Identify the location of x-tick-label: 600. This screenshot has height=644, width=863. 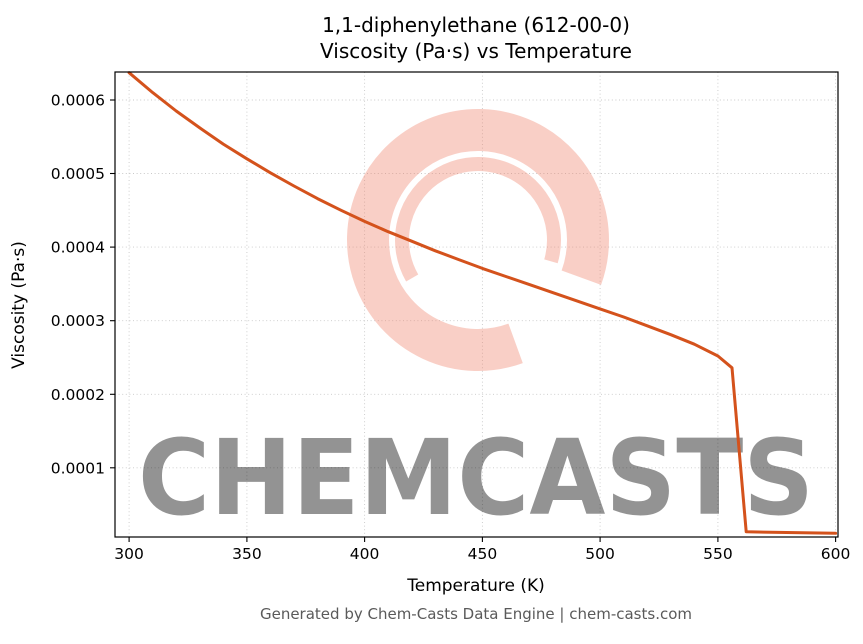
(836, 554).